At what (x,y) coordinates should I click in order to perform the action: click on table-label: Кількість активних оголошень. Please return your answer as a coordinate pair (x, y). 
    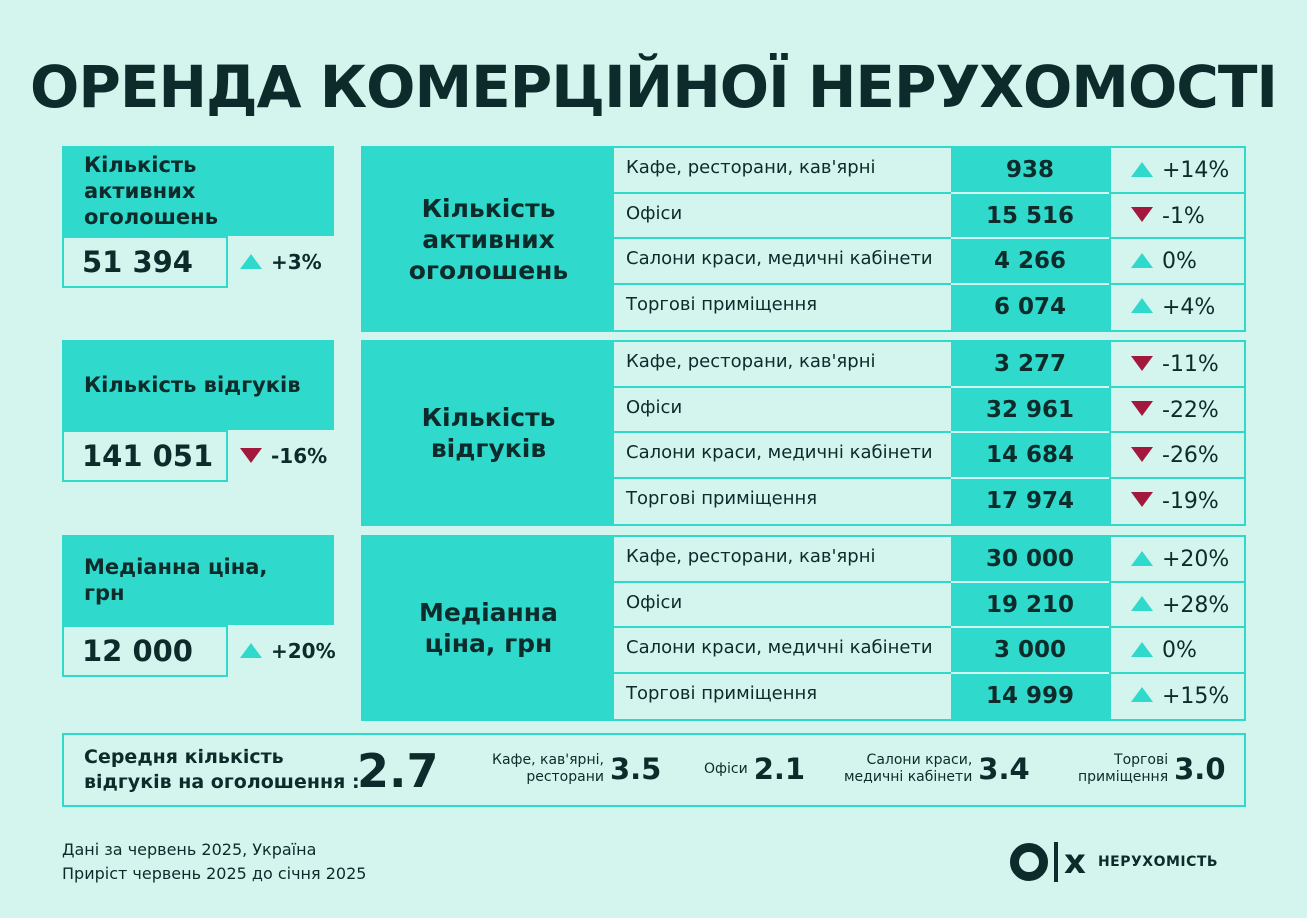
    Looking at the image, I should click on (488, 239).